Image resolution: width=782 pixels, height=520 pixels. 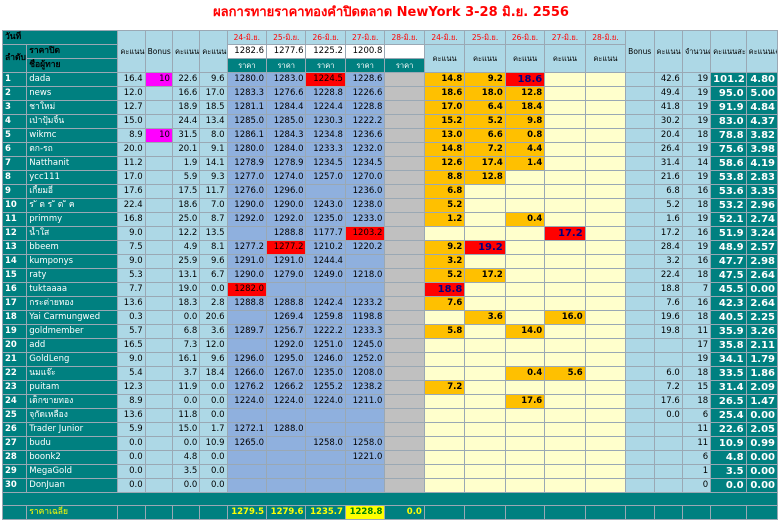 I want to click on guess-price: 1272.1, so click(x=247, y=429).